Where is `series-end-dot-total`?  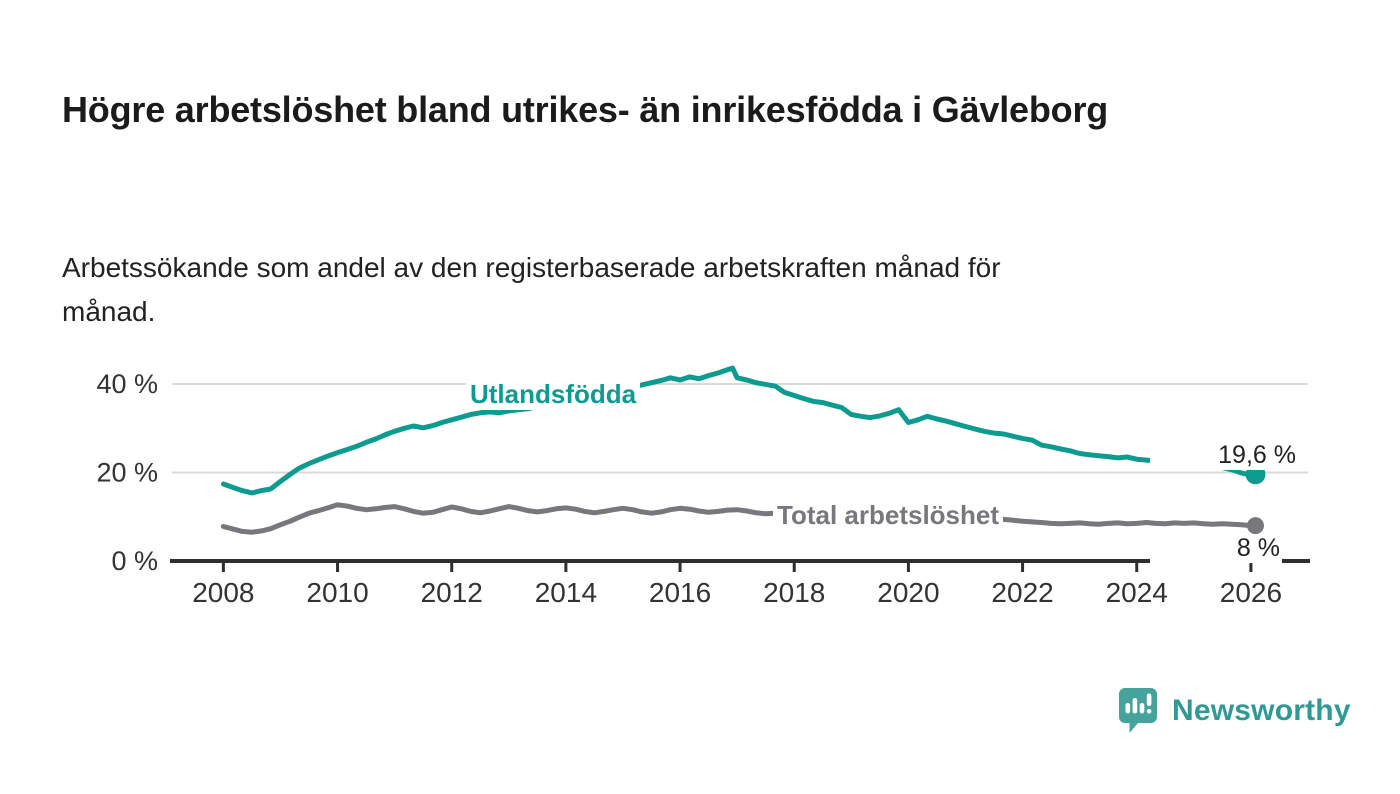
series-end-dot-total is located at coordinates (1255, 526).